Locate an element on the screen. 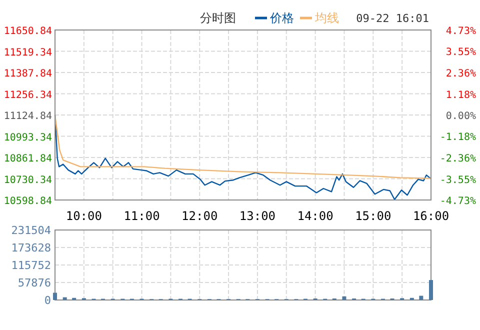 The image size is (480, 330). y2-tick-label: -1.18% is located at coordinates (458, 138).